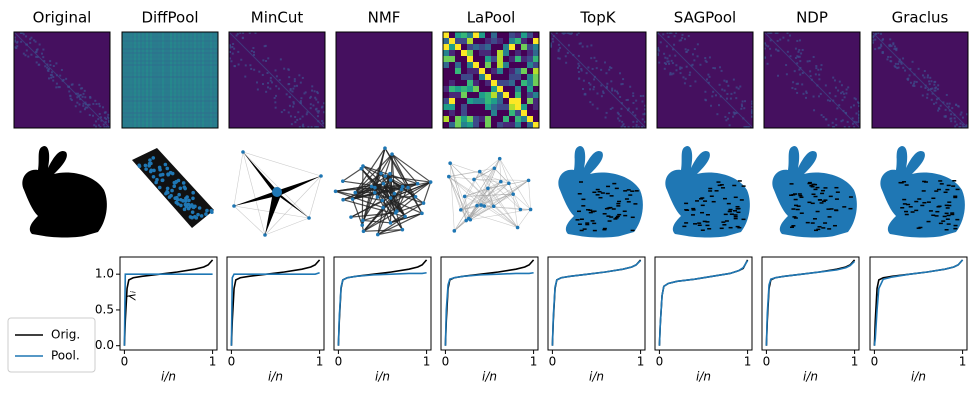  I want to click on bunny-shape, so click(707, 192).